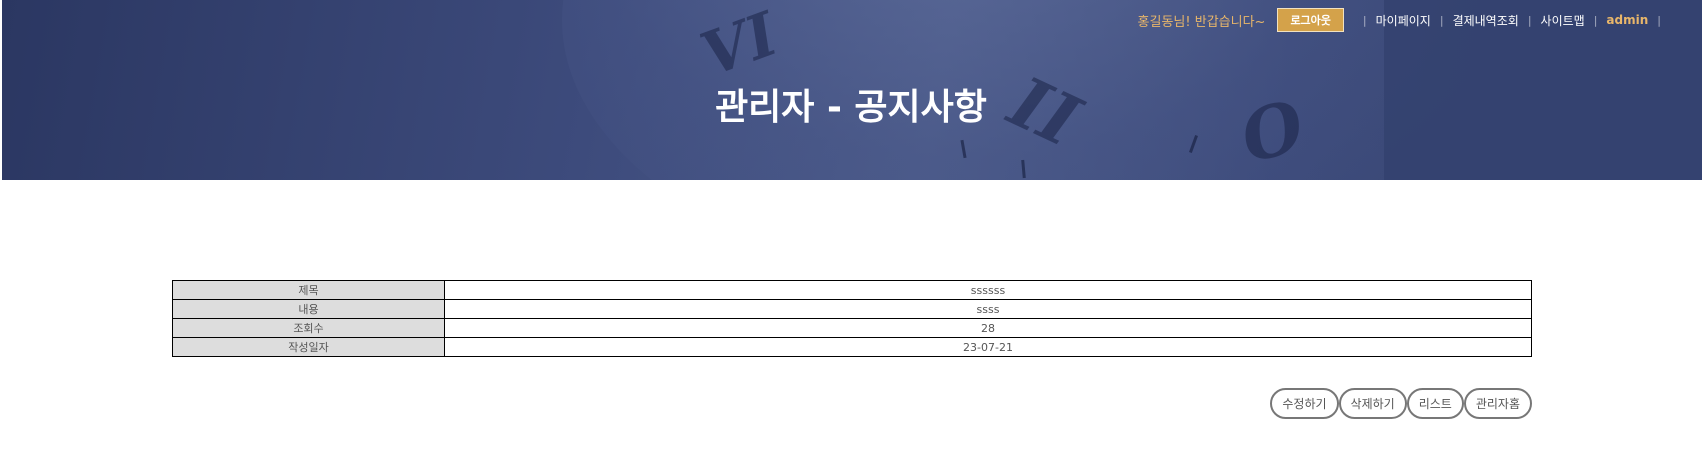  I want to click on logout-button: 로그아웃, so click(1310, 20).